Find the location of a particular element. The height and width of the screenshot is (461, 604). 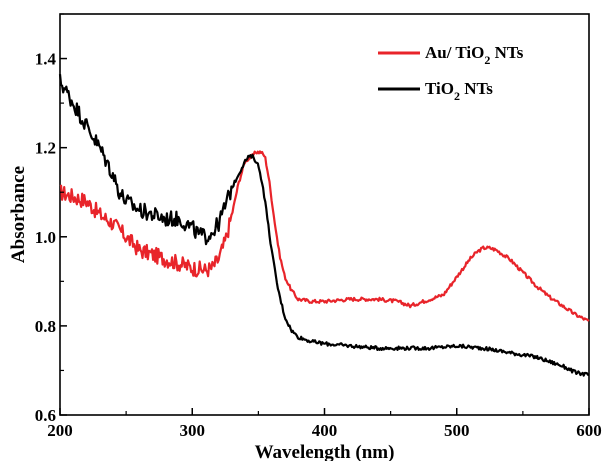

y-tick-label: 1.0 is located at coordinates (45, 237).